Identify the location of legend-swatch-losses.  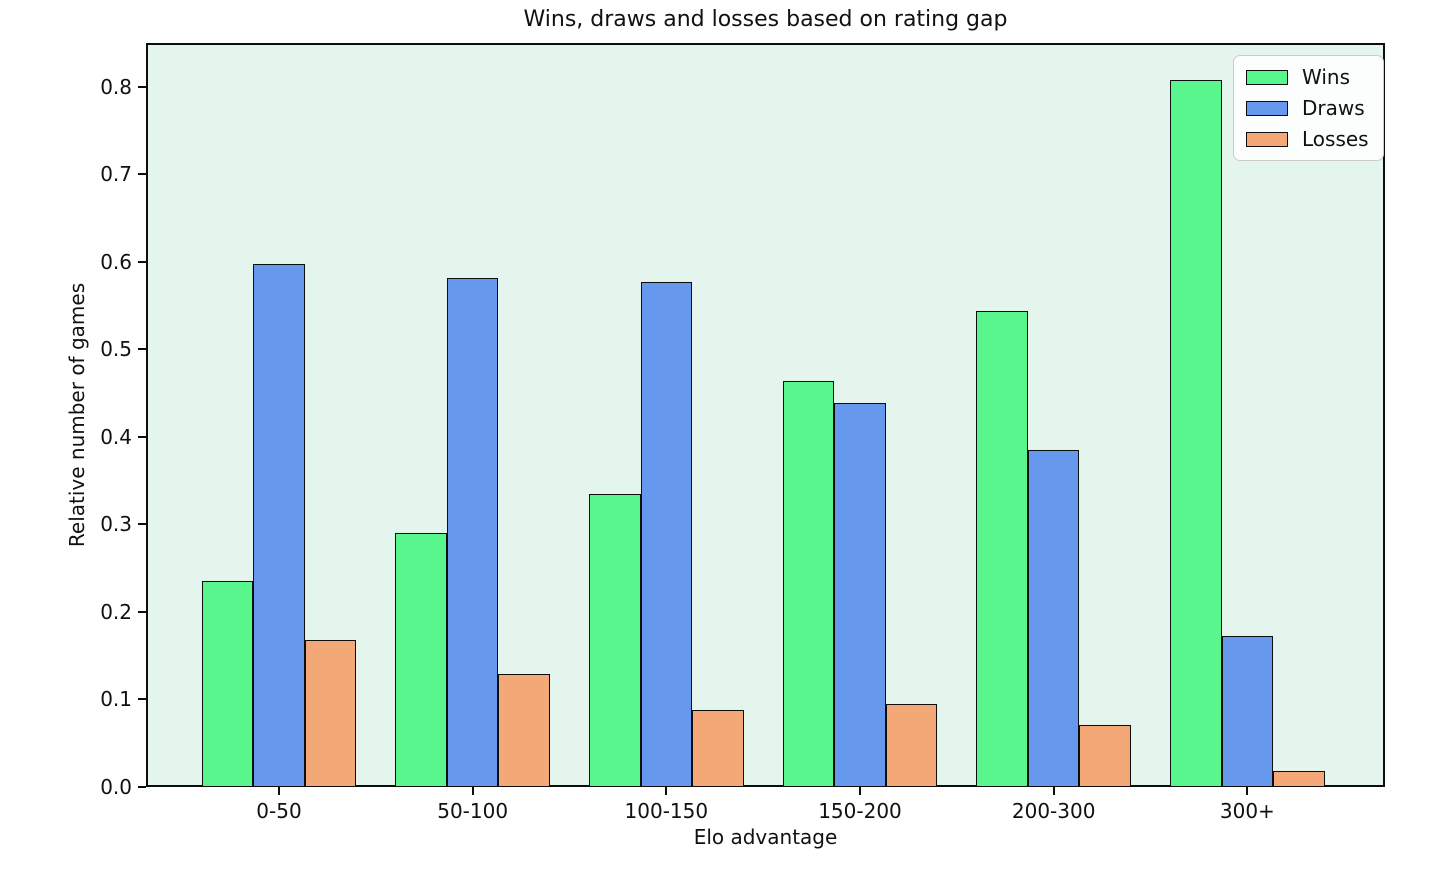
(1267, 139).